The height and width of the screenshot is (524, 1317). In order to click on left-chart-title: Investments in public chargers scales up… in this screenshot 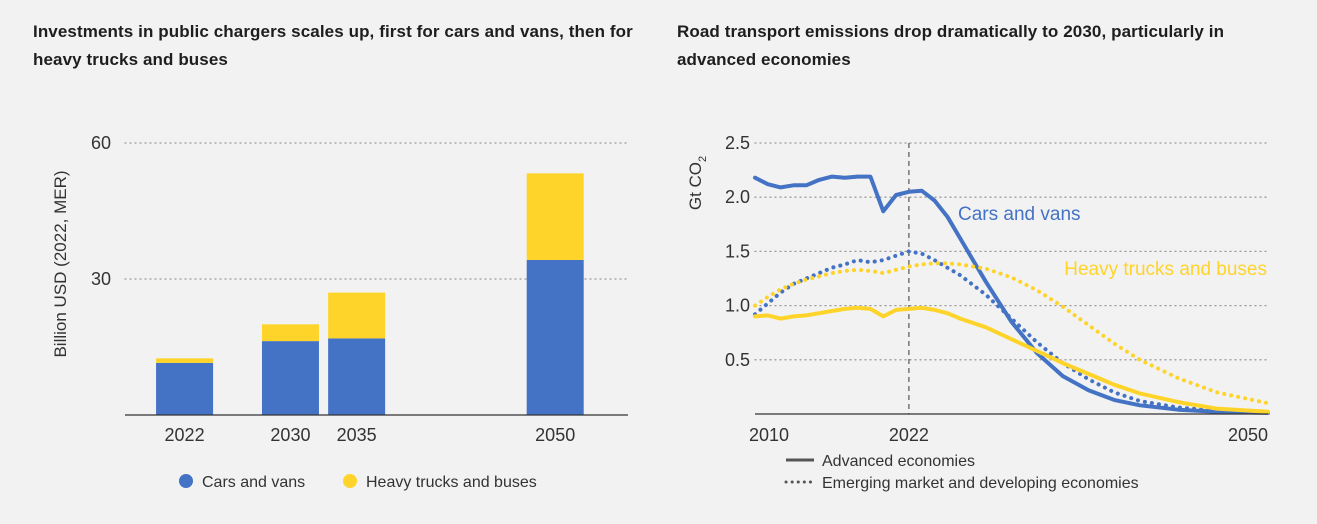, I will do `click(333, 45)`.